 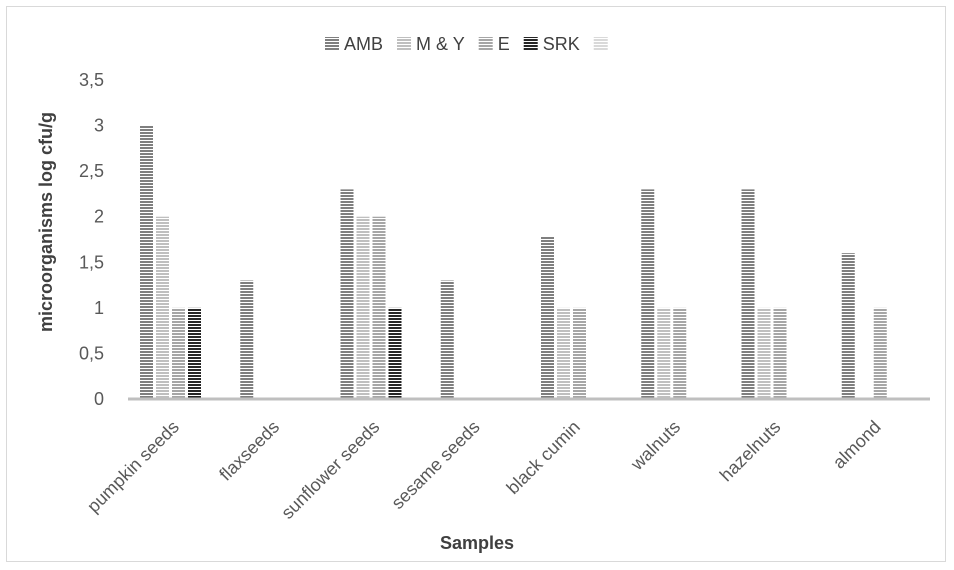 What do you see at coordinates (330, 470) in the screenshot?
I see `x-tick-label: sunflower seeds` at bounding box center [330, 470].